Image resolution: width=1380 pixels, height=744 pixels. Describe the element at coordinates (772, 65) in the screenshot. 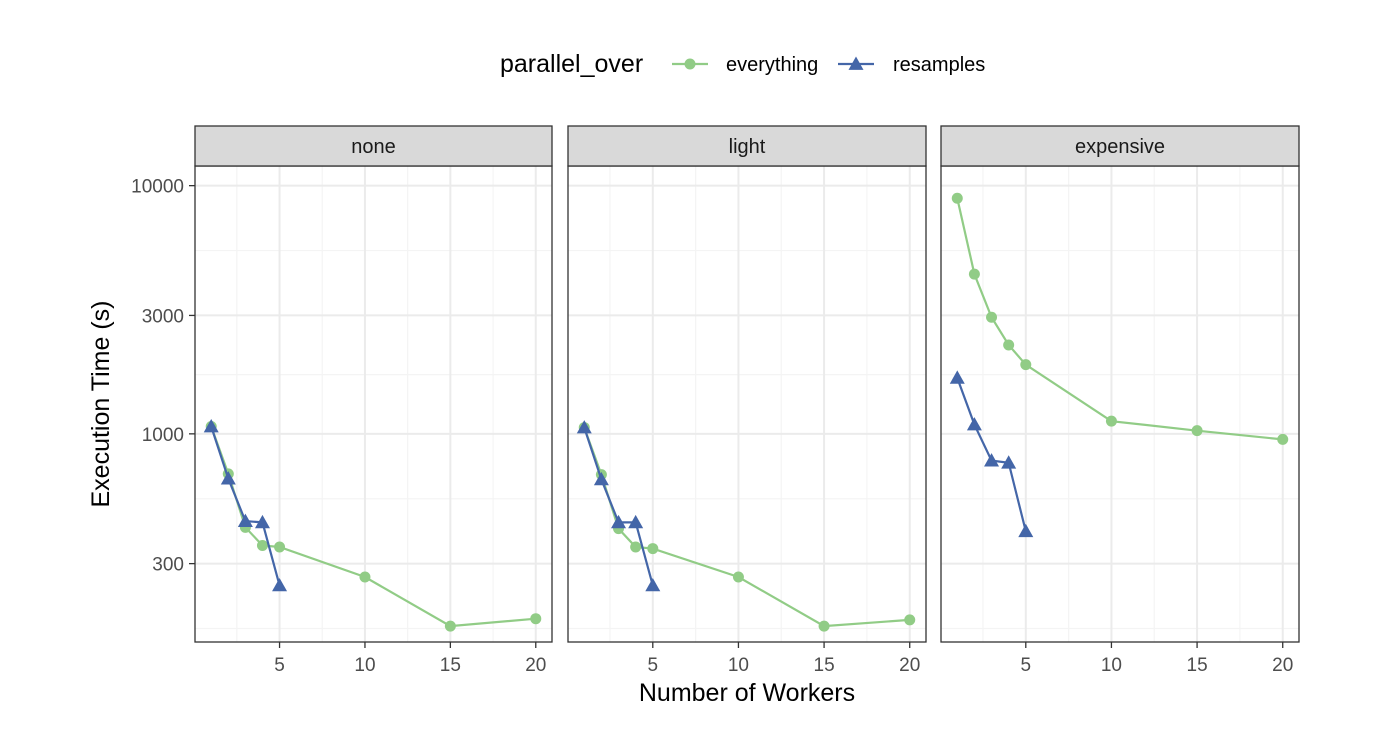

I see `legend-label: everything` at that location.